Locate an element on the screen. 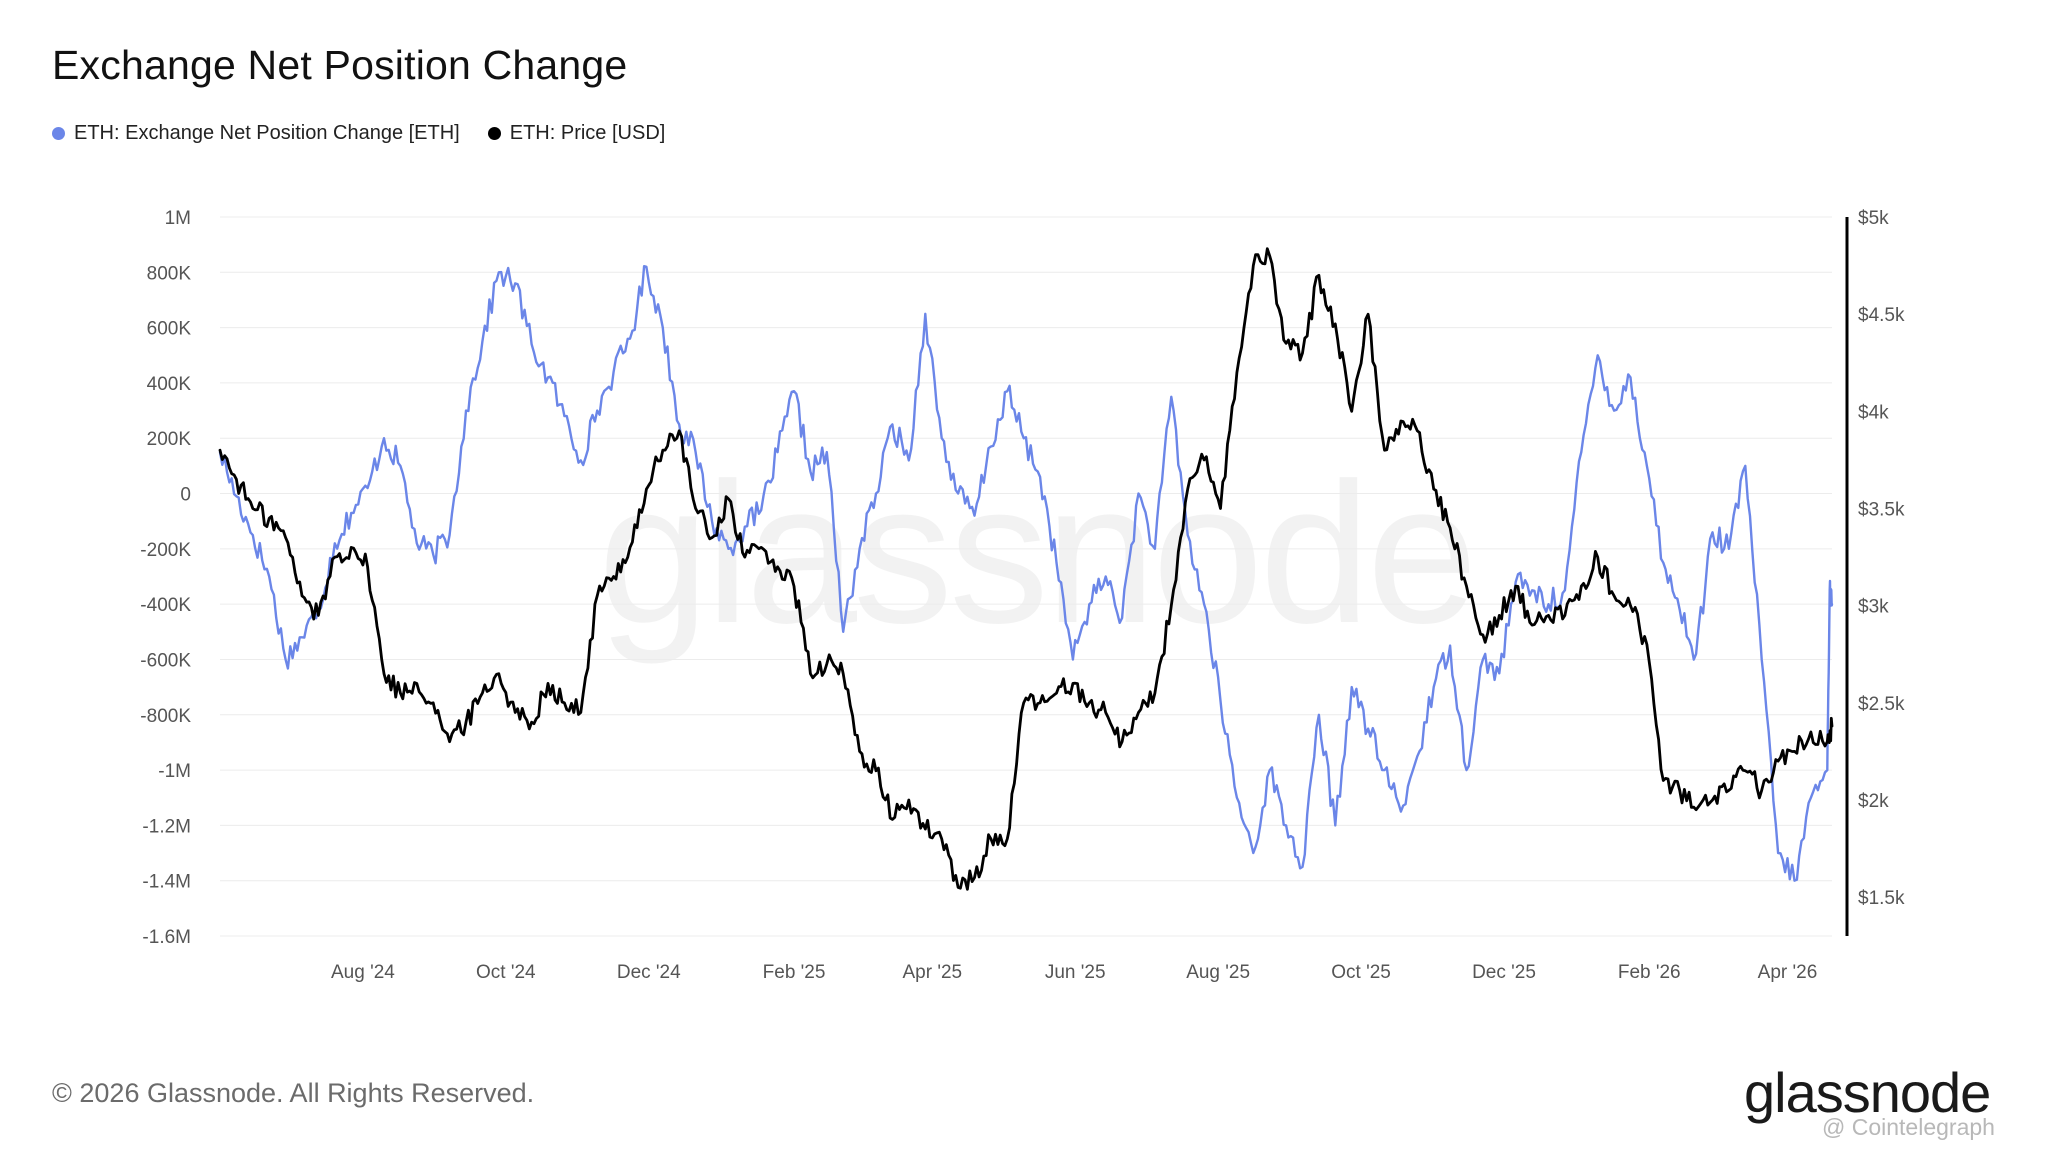 Image resolution: width=2048 pixels, height=1152 pixels. x-tick-label: Feb '25 is located at coordinates (794, 972).